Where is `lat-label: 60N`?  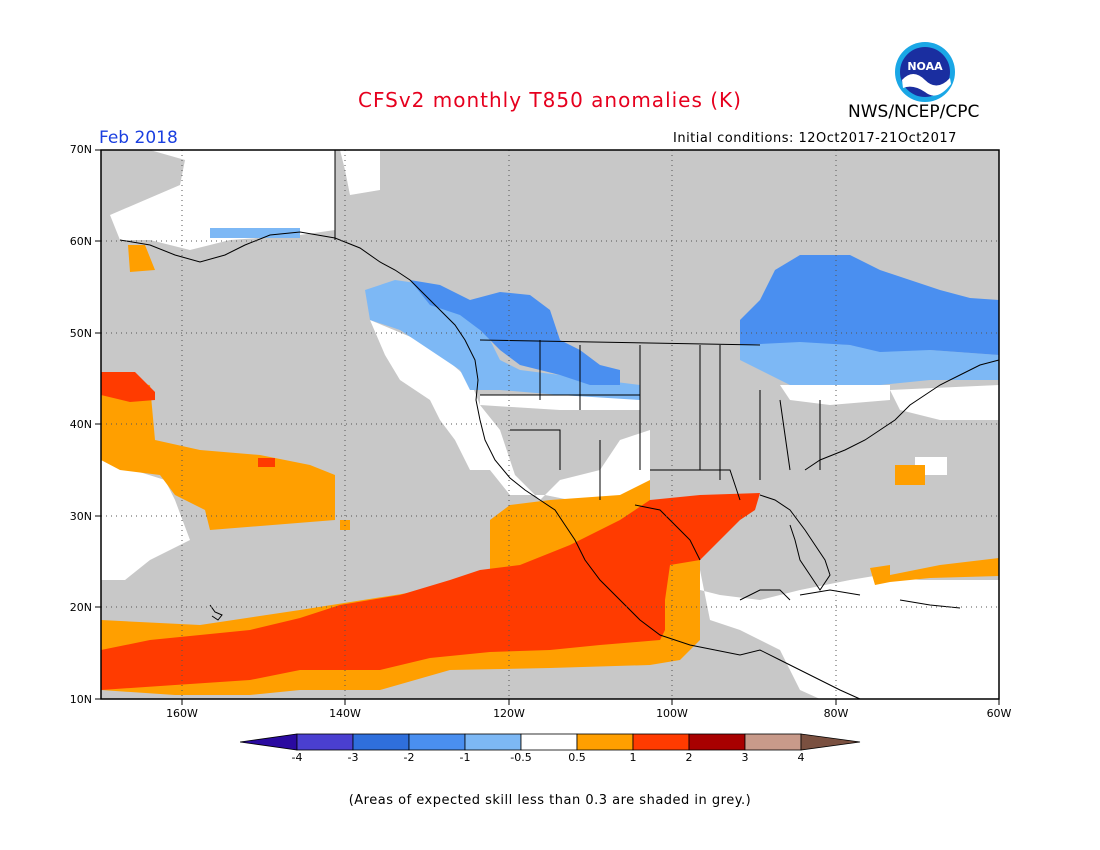
lat-label: 60N is located at coordinates (80, 241).